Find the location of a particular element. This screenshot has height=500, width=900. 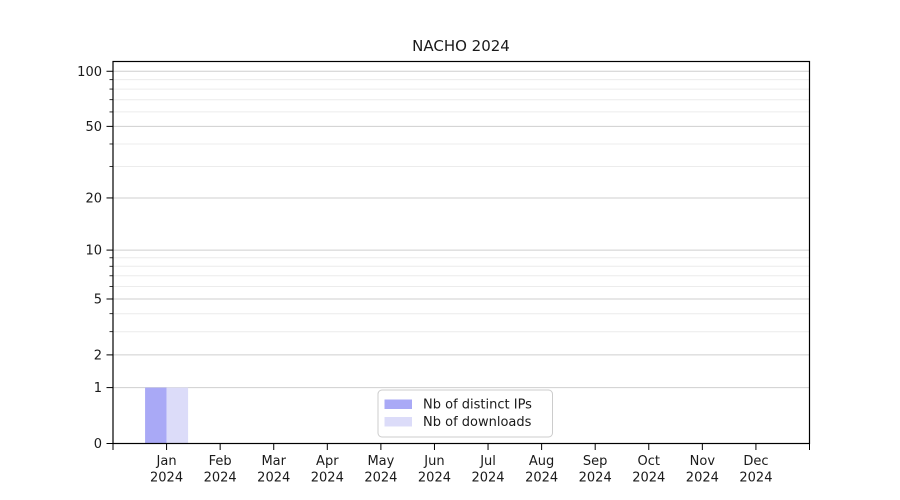

y-tick-label: 100 is located at coordinates (89, 72).